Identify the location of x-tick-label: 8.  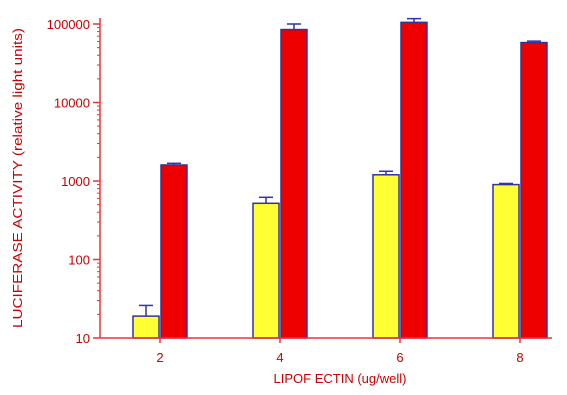
(519, 357).